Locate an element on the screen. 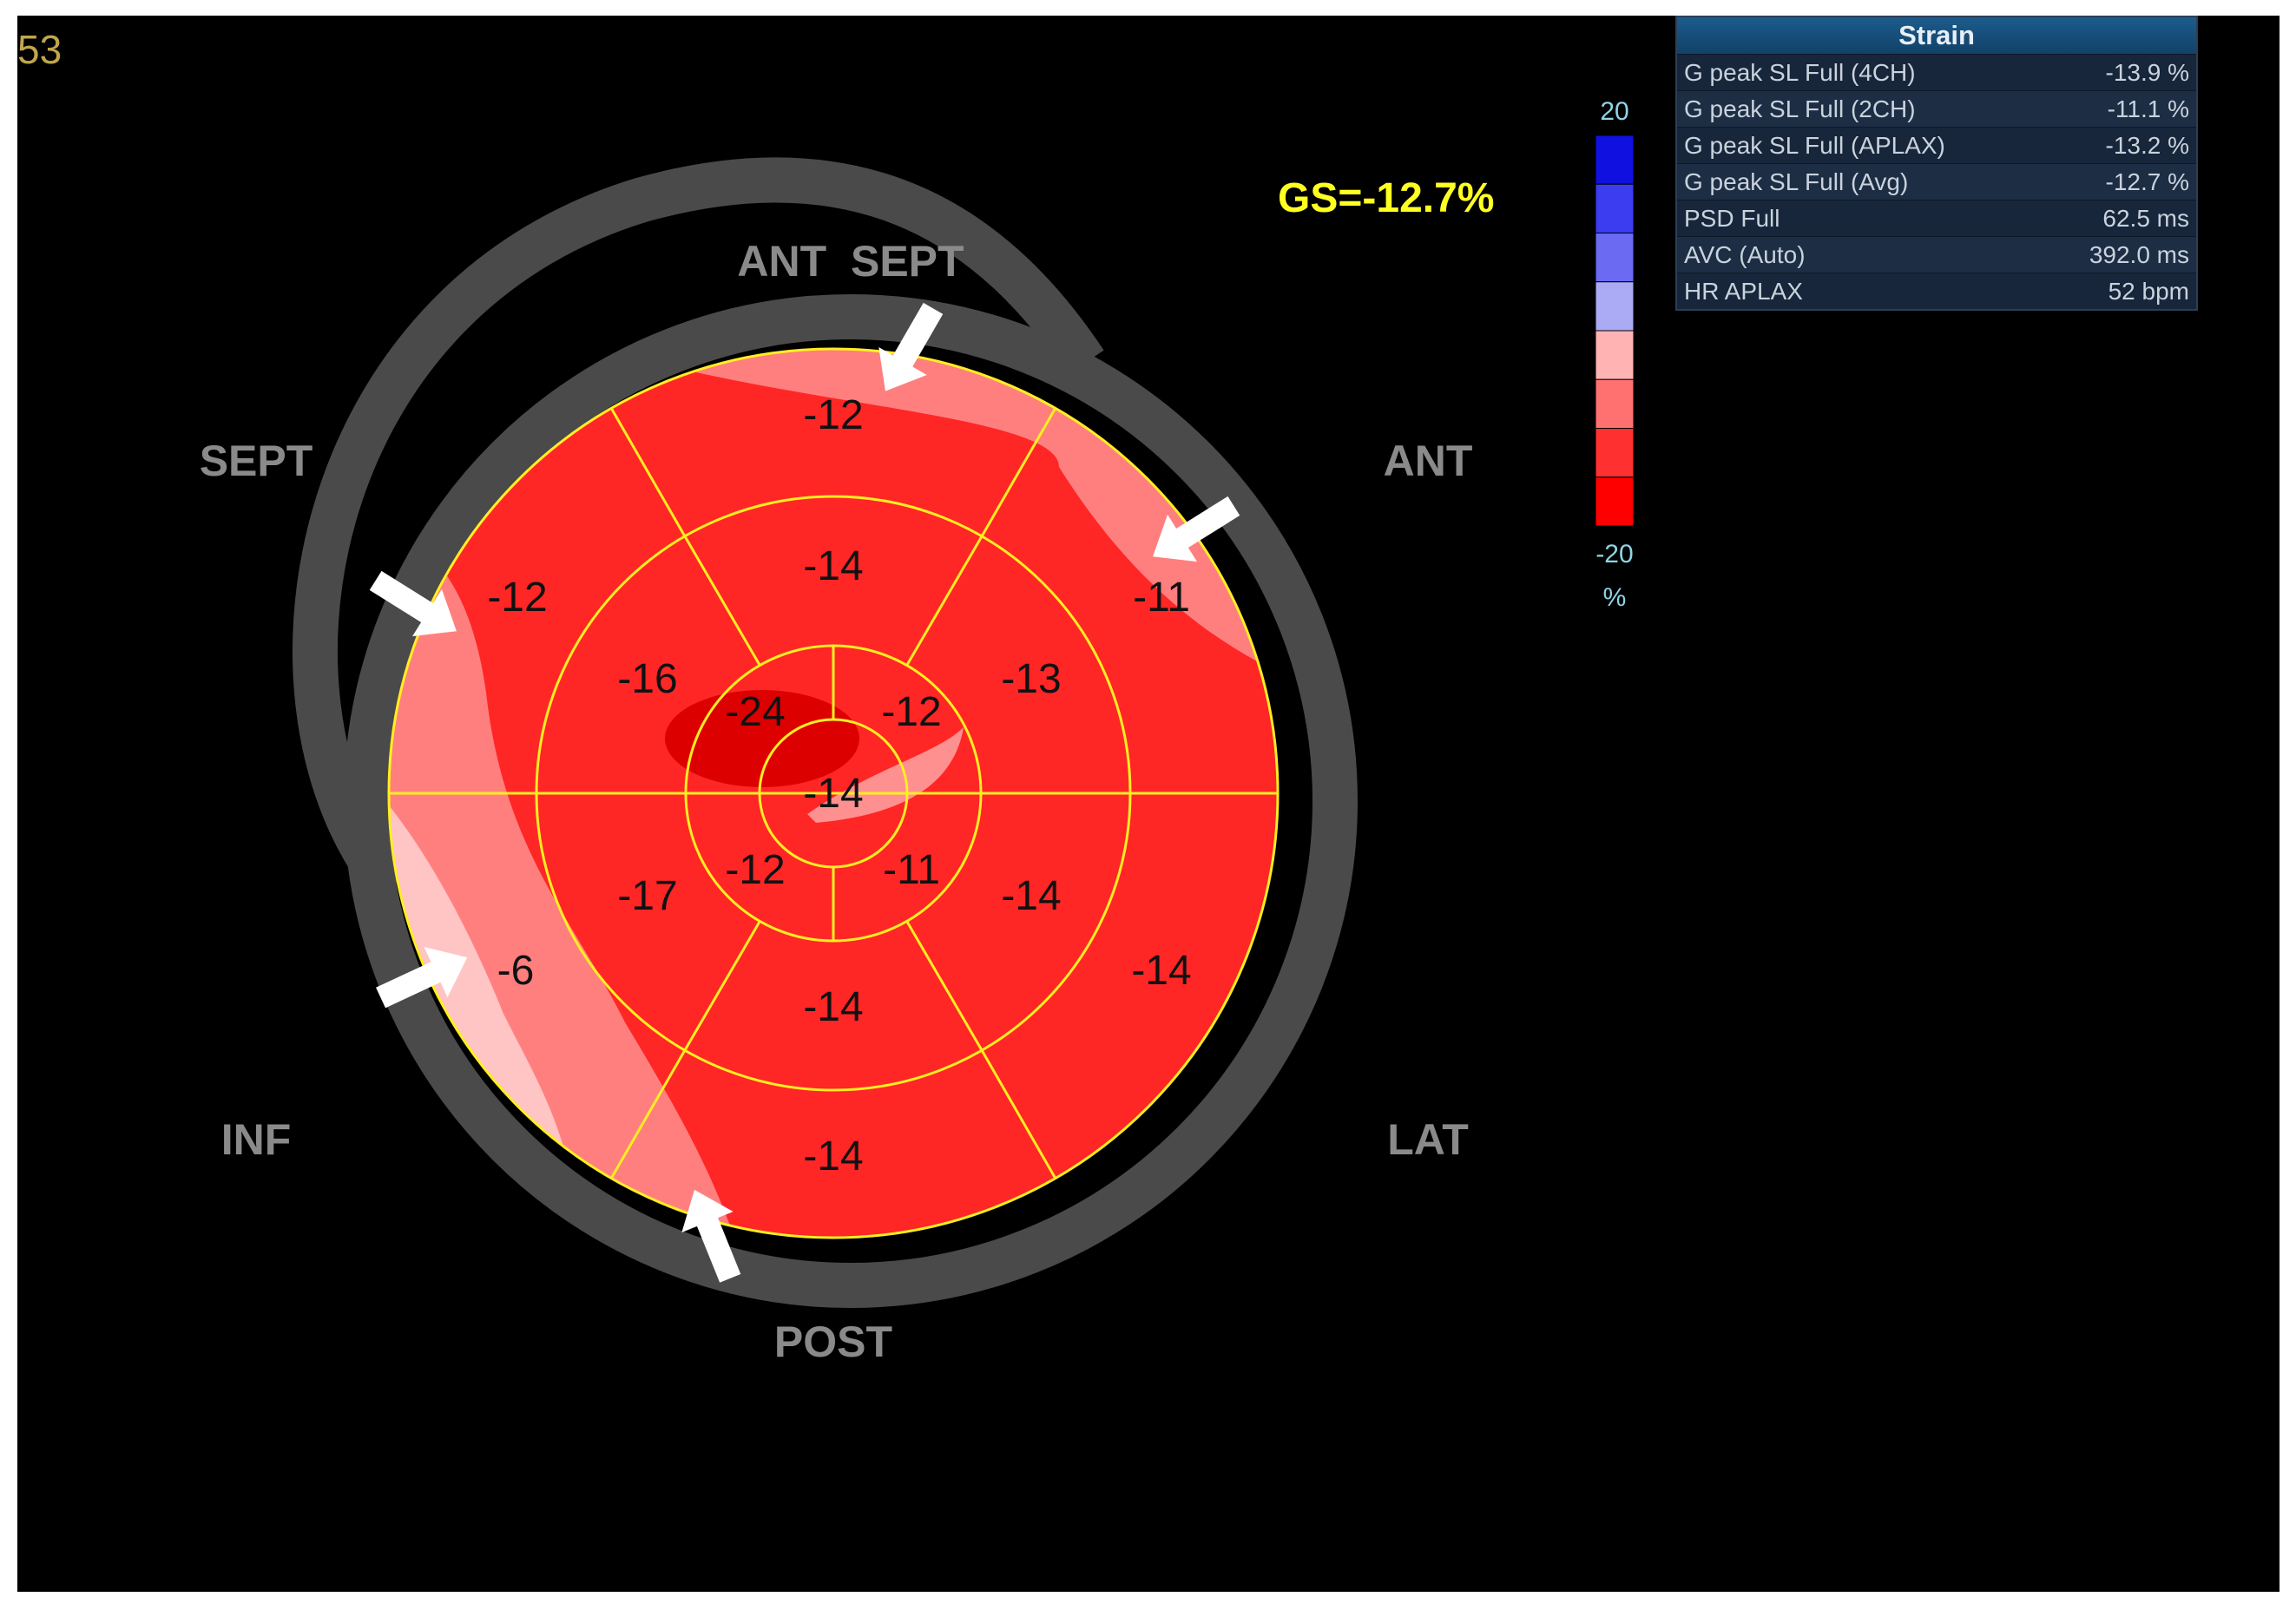  strain-row-label: HR APLAX is located at coordinates (1744, 292).